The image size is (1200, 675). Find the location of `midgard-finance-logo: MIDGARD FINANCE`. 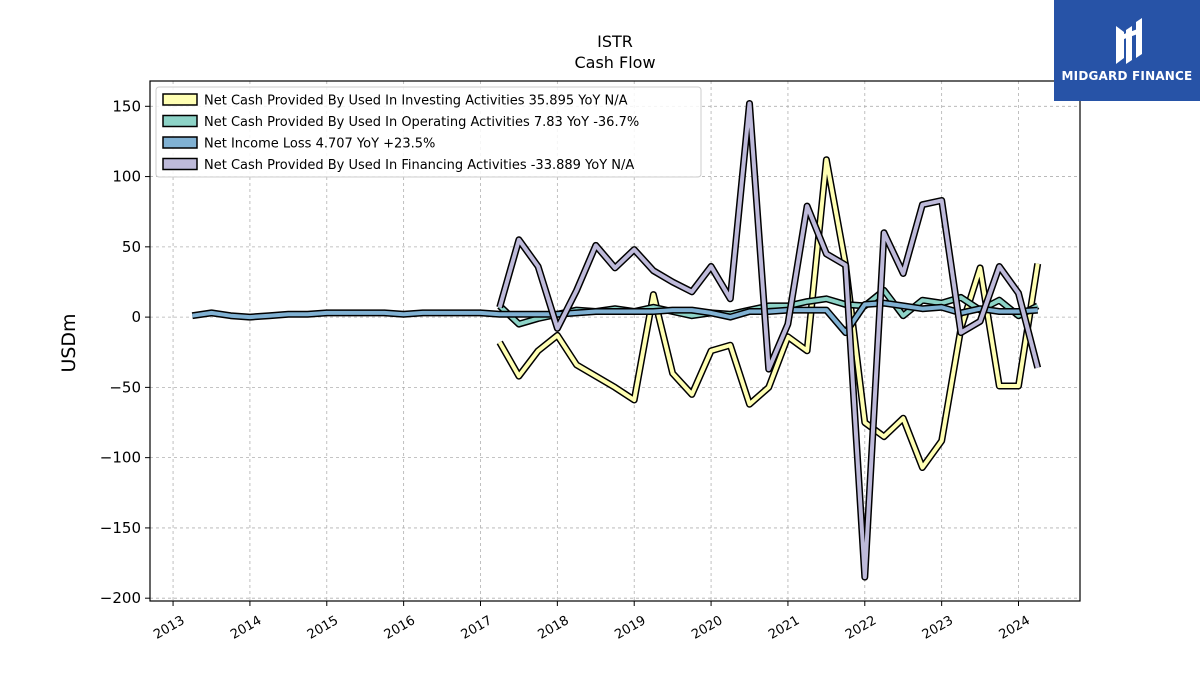

midgard-finance-logo: MIDGARD FINANCE is located at coordinates (1127, 50).